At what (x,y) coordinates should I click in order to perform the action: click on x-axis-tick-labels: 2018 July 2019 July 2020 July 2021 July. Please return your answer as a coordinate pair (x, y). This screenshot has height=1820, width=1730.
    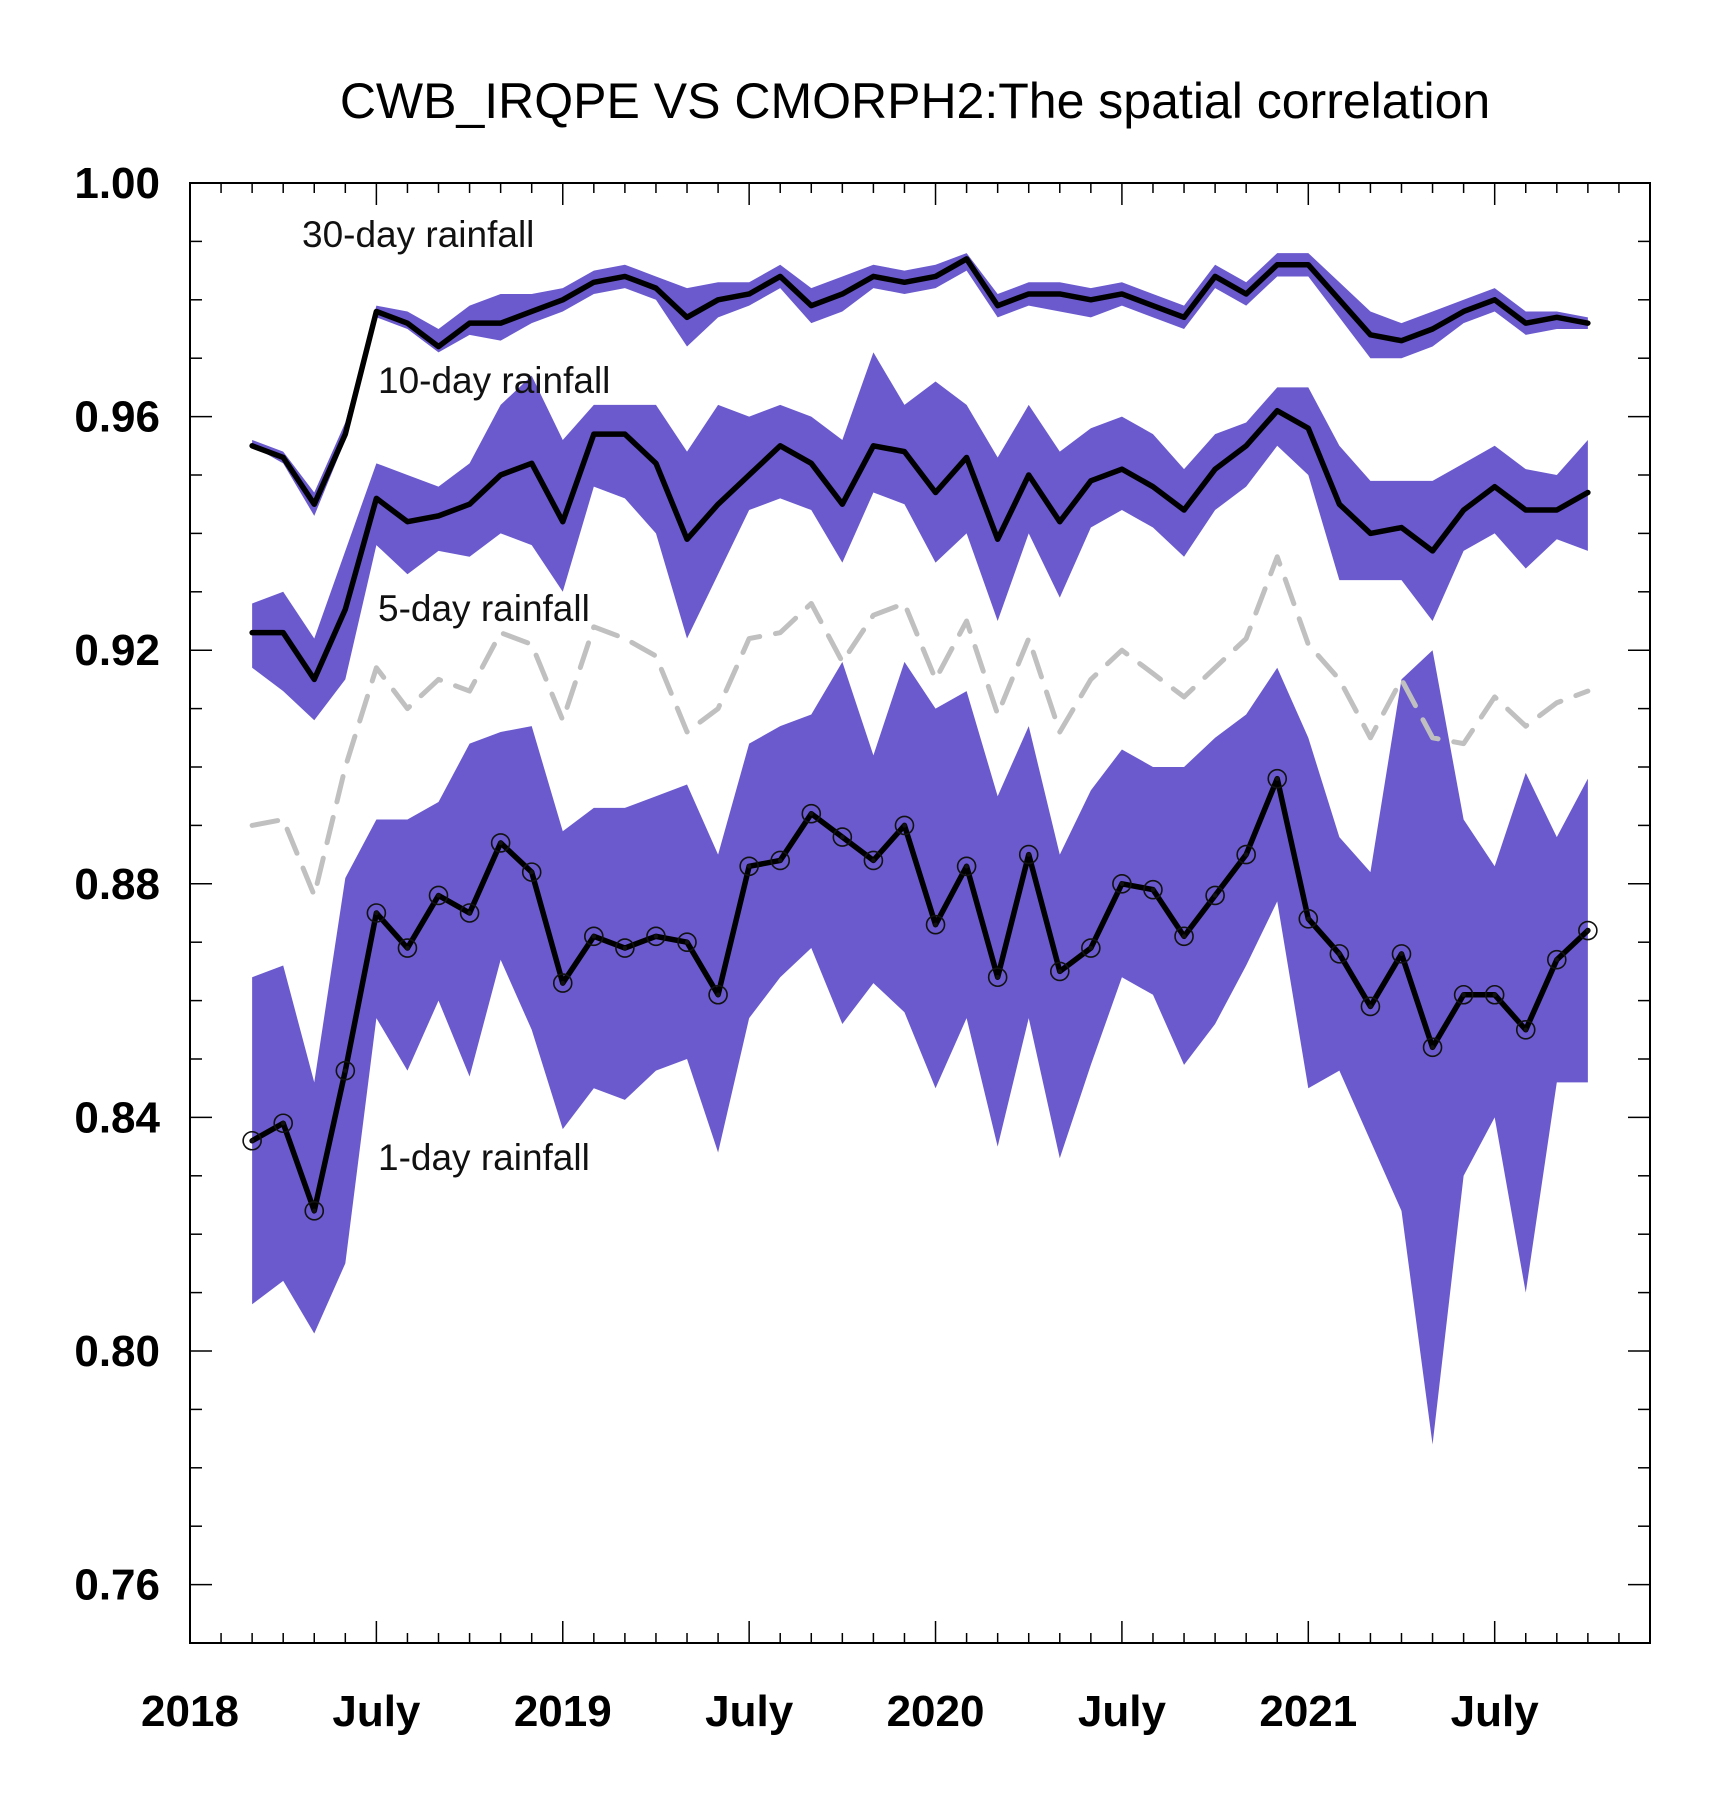
    Looking at the image, I should click on (840, 1711).